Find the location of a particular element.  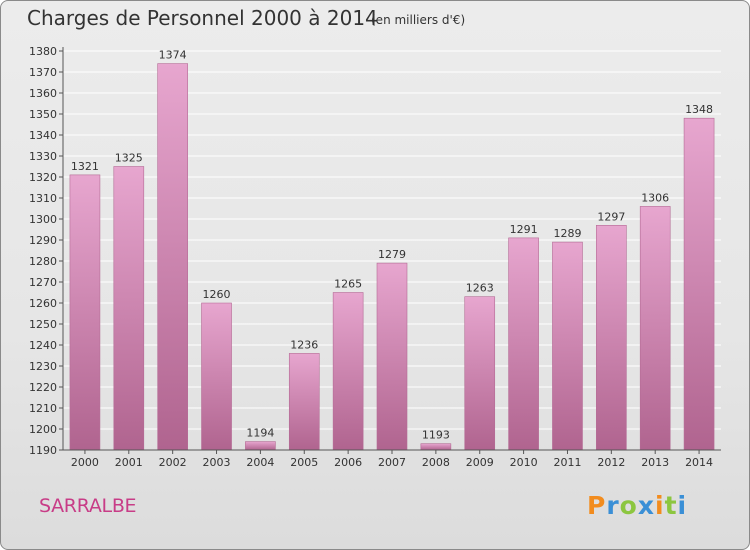

x-tick-label: 2008 is located at coordinates (436, 462).